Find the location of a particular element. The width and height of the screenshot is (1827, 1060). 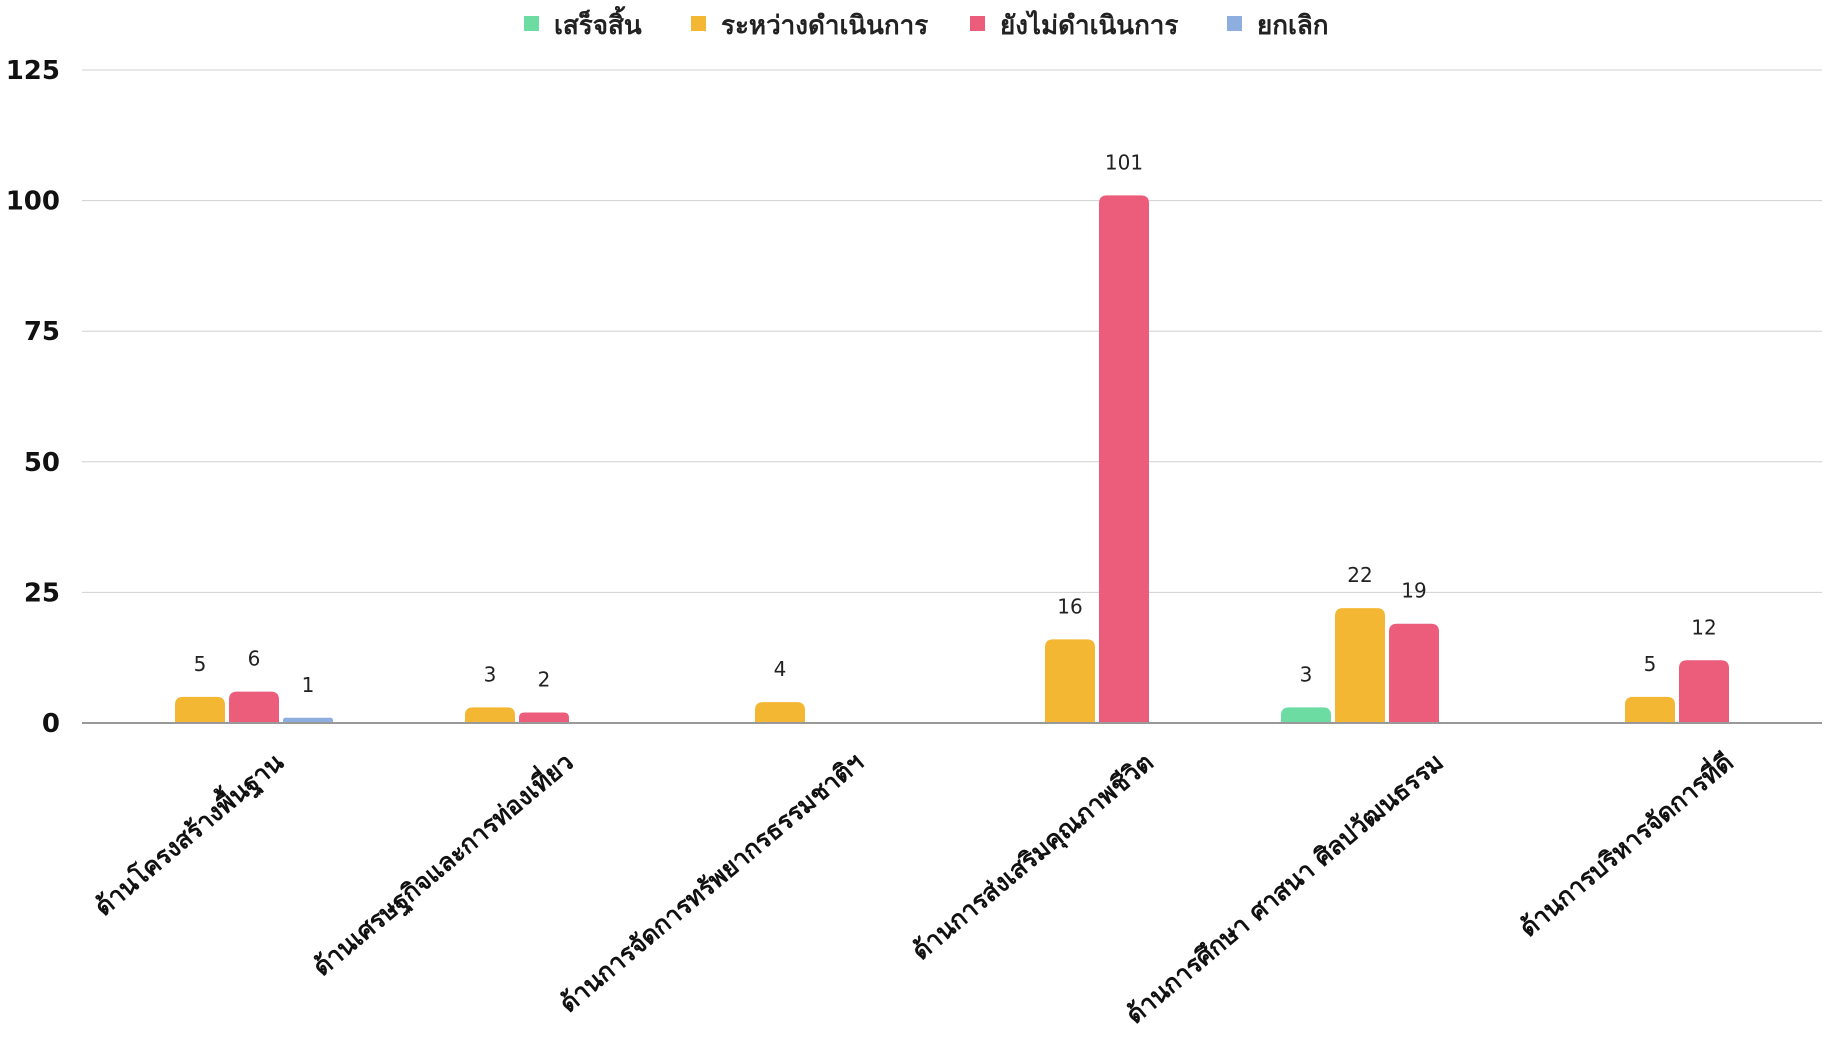

data-label: 22 is located at coordinates (1359, 575).